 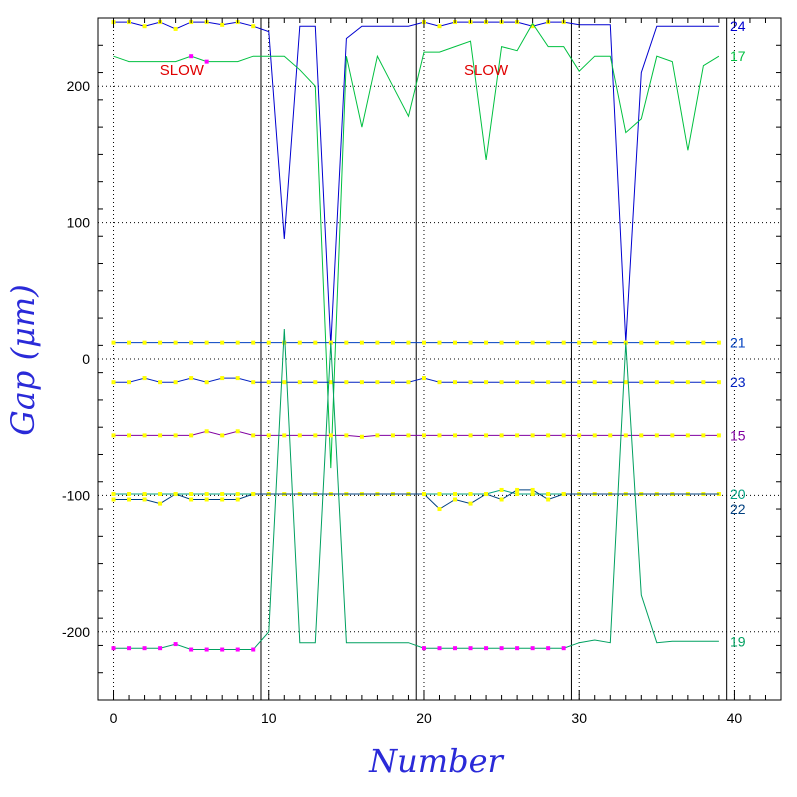 What do you see at coordinates (79, 86) in the screenshot?
I see `y-tick-label: 200` at bounding box center [79, 86].